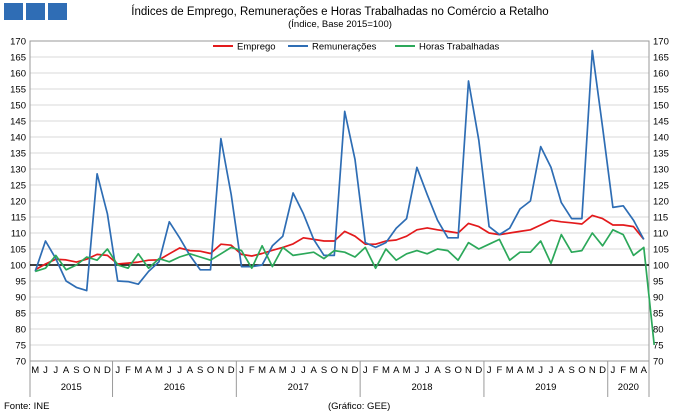 Image resolution: width=680 pixels, height=418 pixels. I want to click on y-tick-label-left: 120, so click(18, 202).